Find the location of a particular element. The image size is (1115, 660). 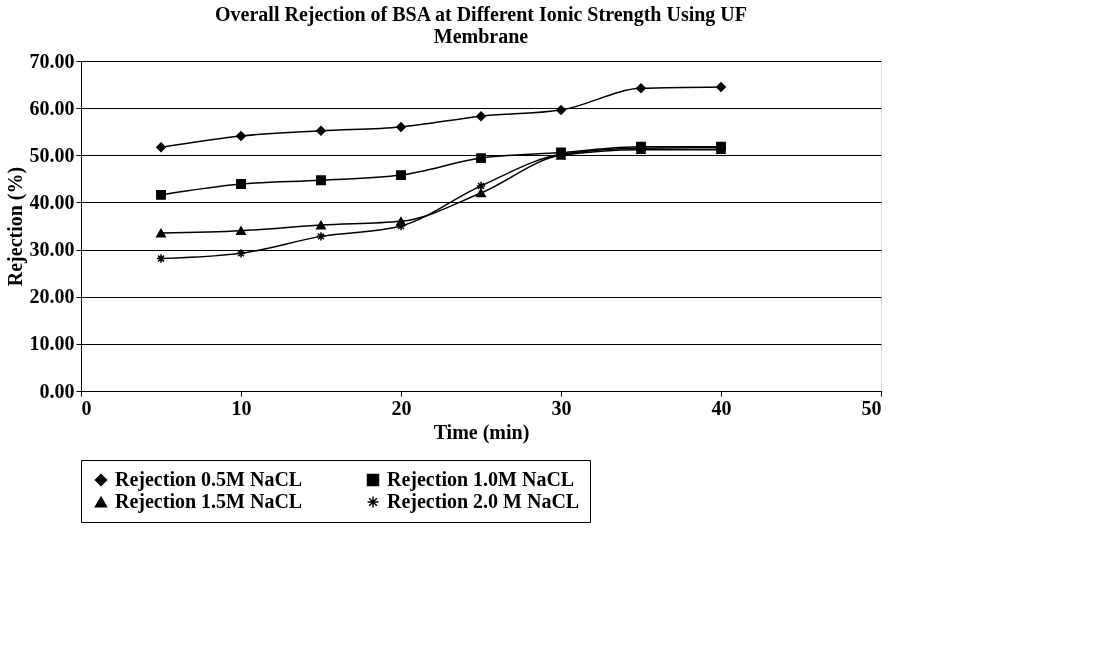

y-tick-label: 0.00 is located at coordinates (57, 390).